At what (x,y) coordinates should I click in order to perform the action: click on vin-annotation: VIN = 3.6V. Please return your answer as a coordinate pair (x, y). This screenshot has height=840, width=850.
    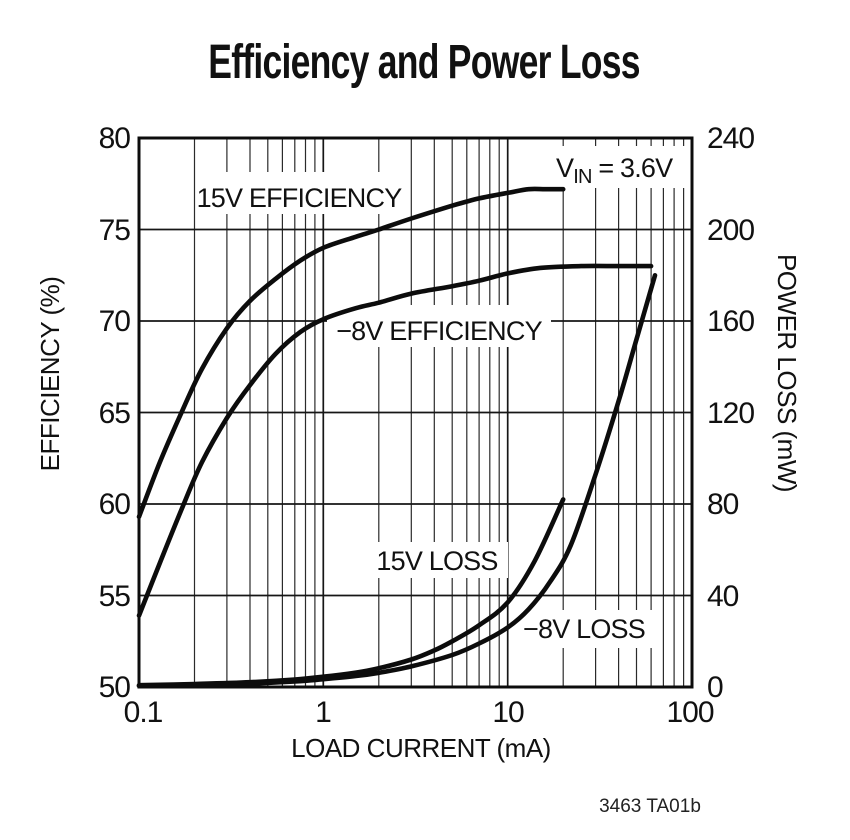
    Looking at the image, I should click on (614, 170).